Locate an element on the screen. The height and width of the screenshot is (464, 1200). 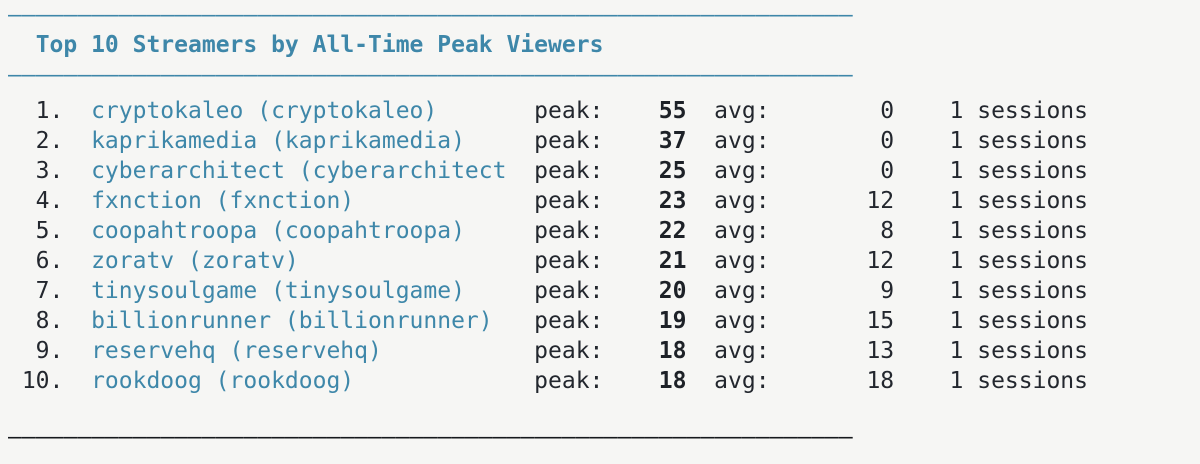
rank-label: 10. is located at coordinates (42, 381).